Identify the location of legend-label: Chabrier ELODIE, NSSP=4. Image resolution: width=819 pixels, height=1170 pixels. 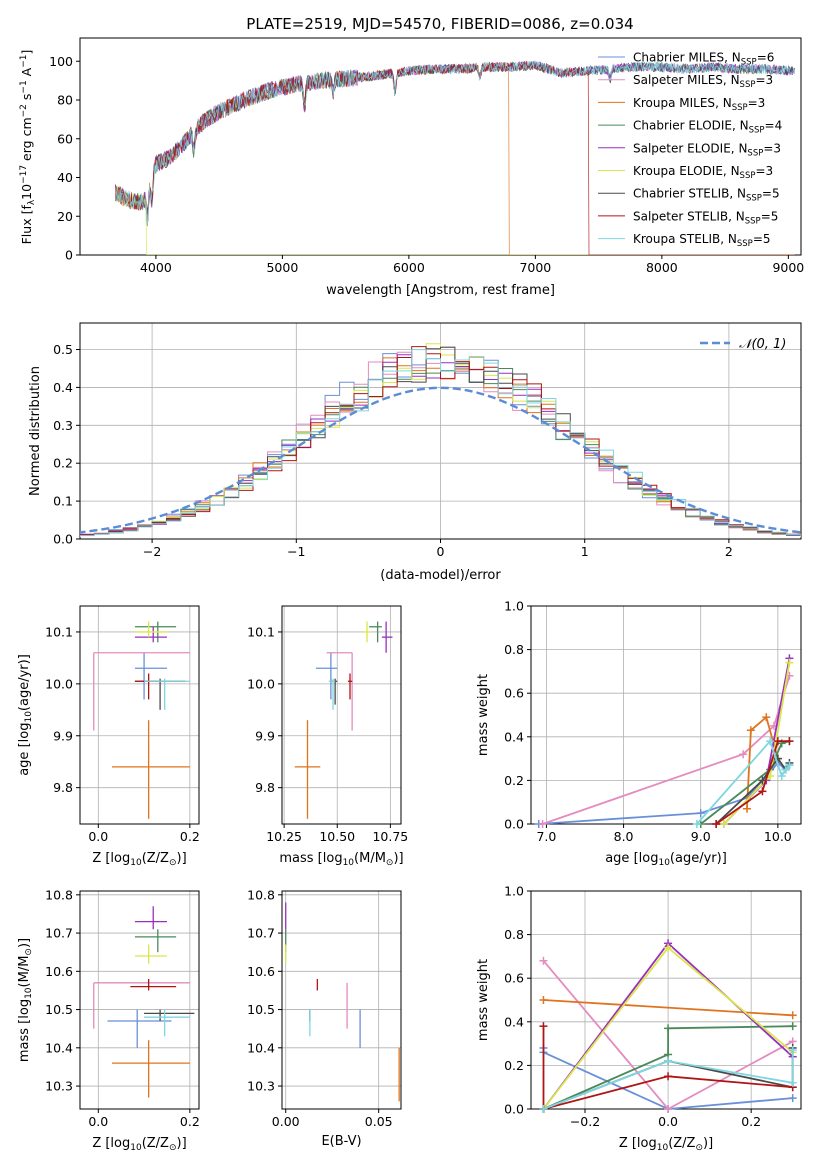
(707, 127).